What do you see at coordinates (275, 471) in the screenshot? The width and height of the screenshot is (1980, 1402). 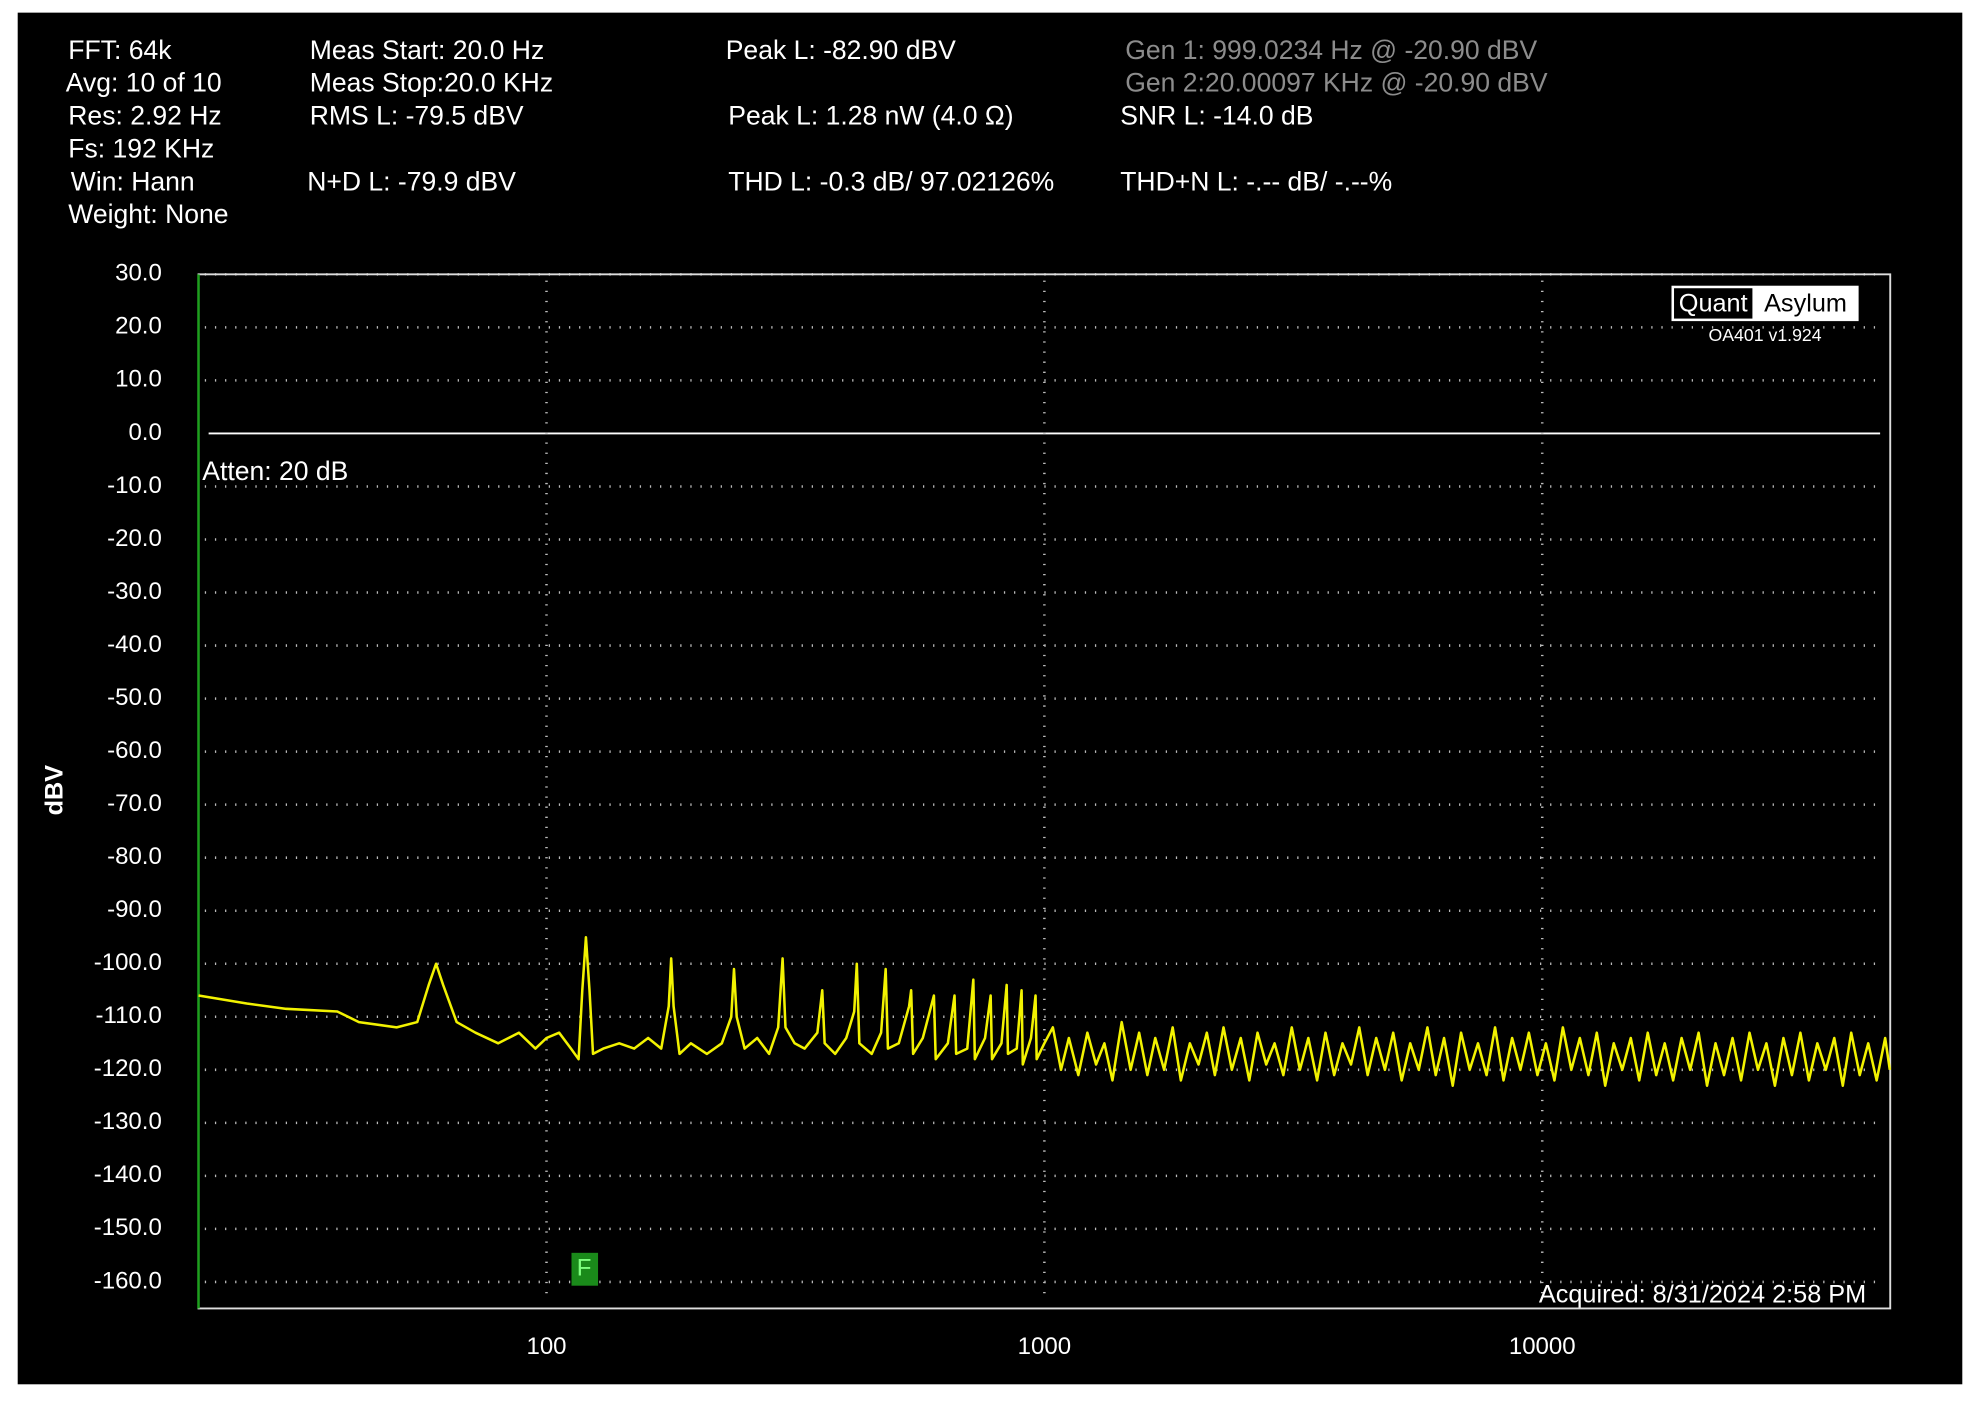 I see `annotation: Atten: 20 dB` at bounding box center [275, 471].